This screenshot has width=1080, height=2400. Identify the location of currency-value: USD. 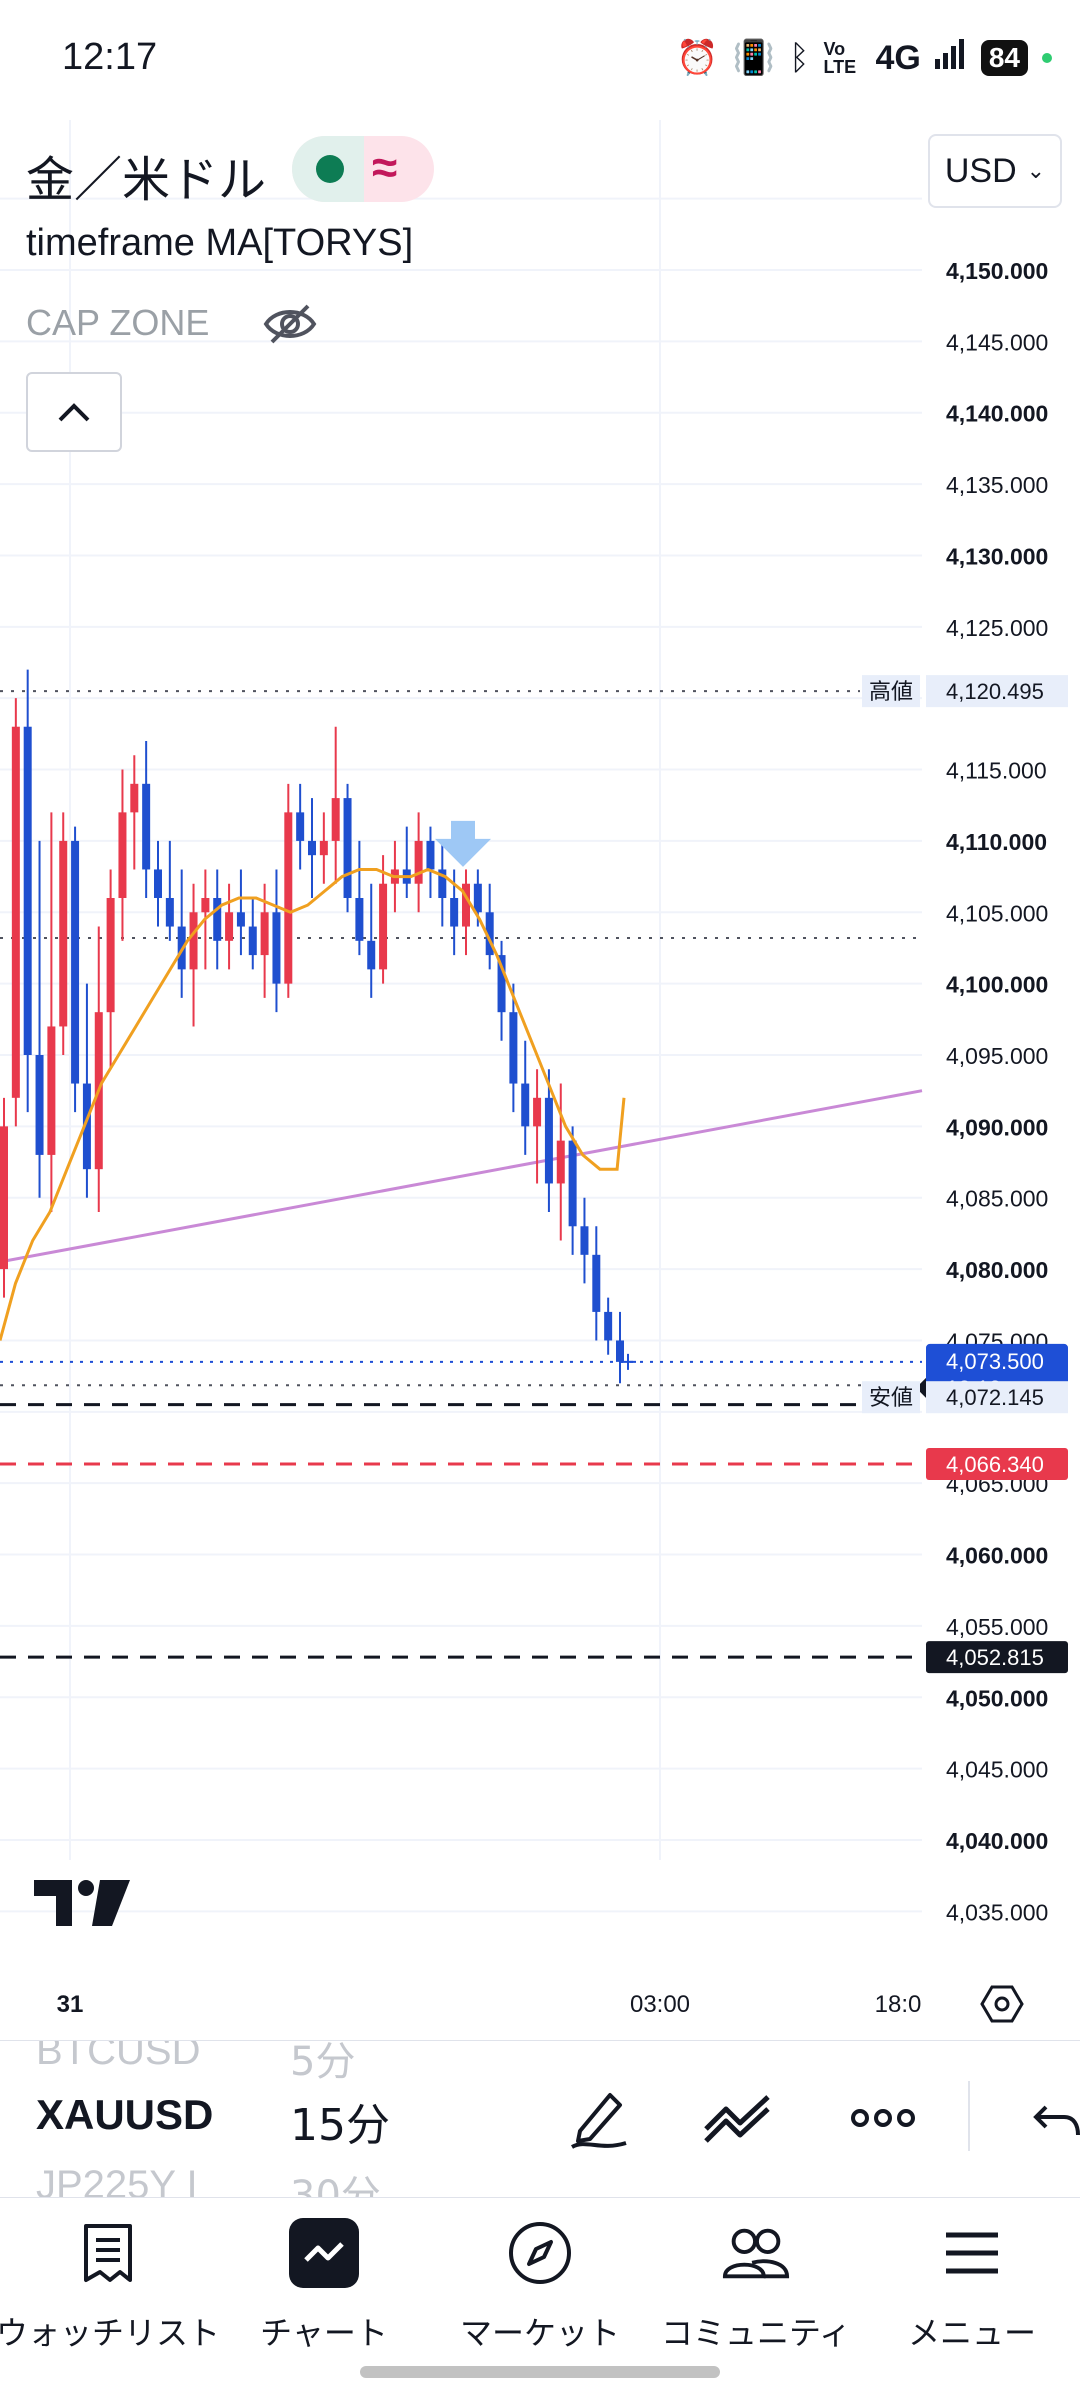
(980, 170).